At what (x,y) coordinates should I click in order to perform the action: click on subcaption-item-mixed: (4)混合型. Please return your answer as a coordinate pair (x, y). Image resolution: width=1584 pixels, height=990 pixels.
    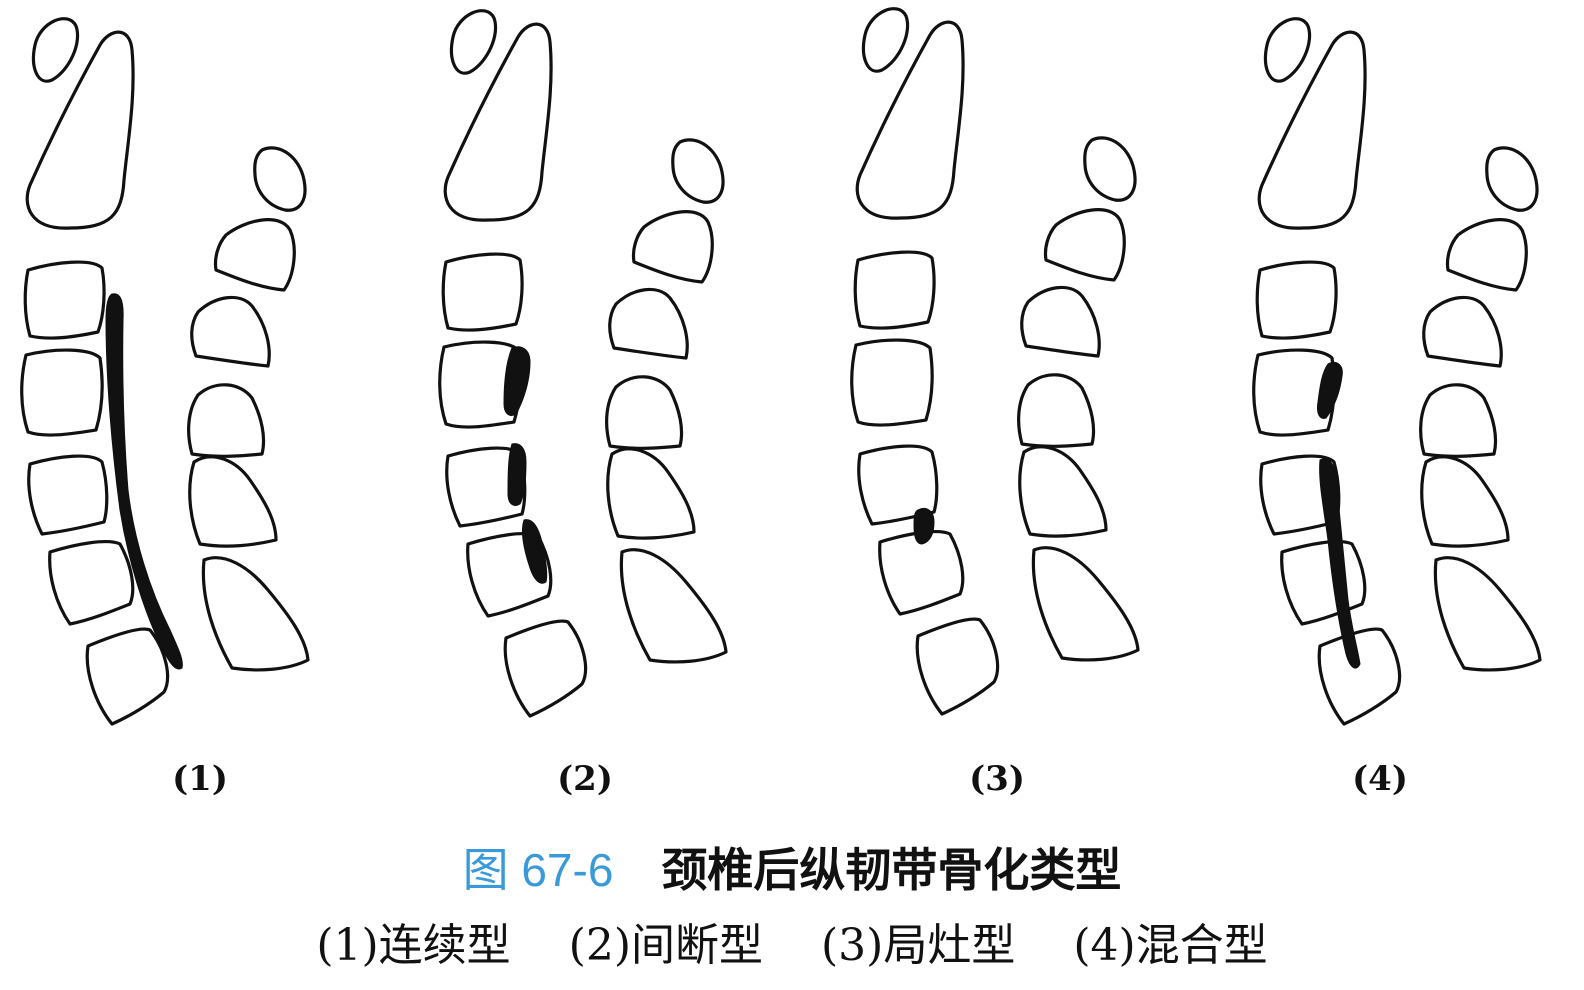
    Looking at the image, I should click on (1170, 945).